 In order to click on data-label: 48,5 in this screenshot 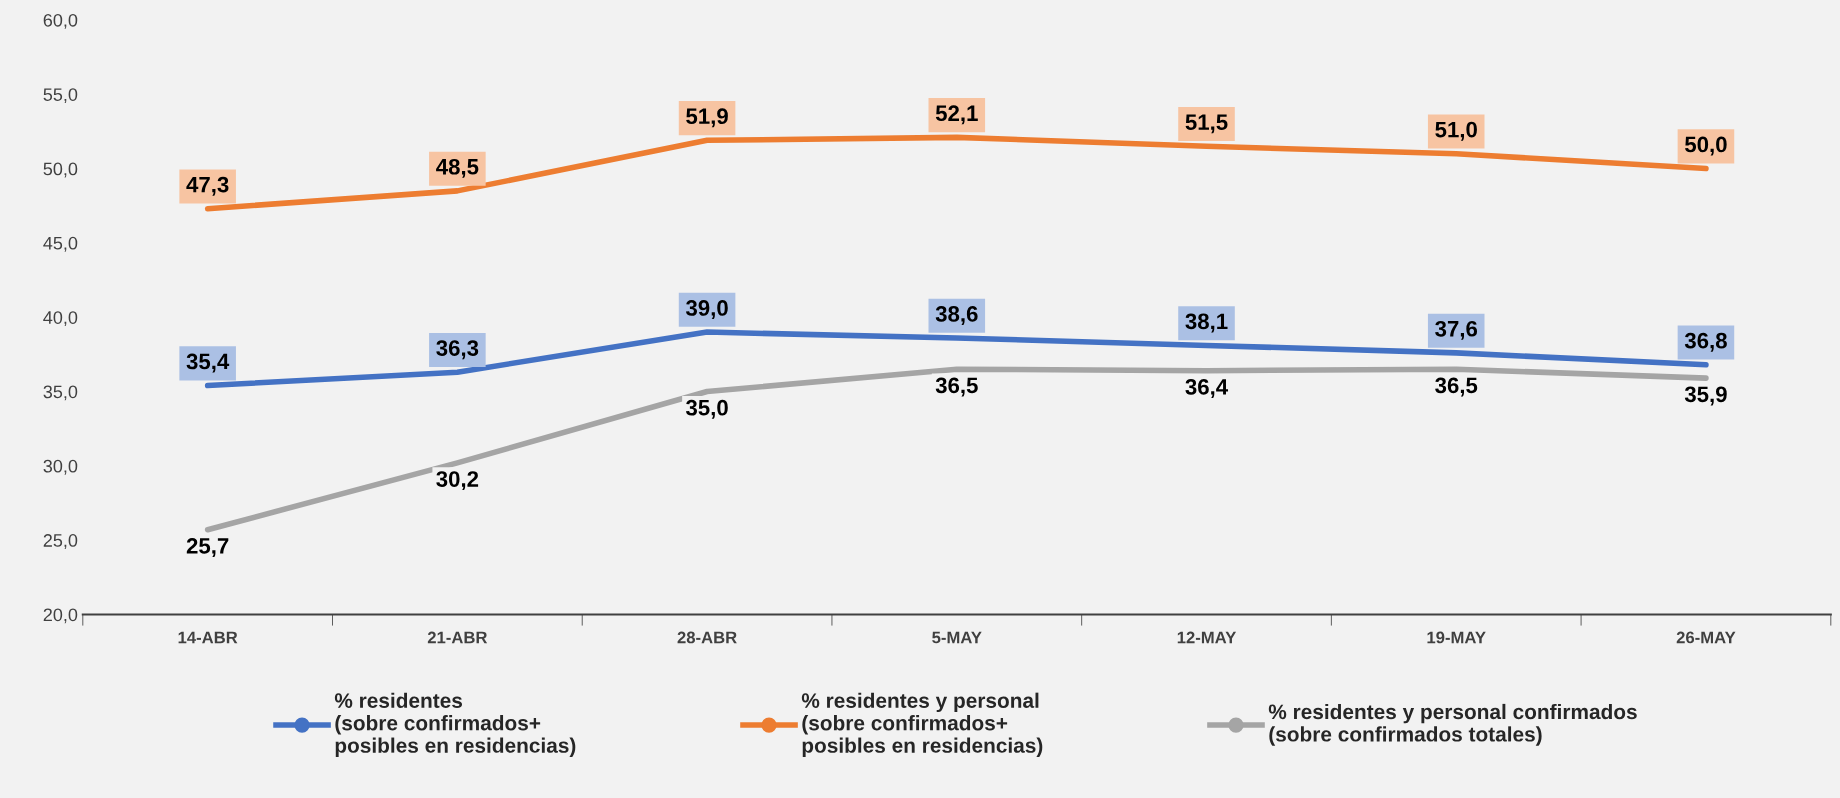, I will do `click(457, 168)`.